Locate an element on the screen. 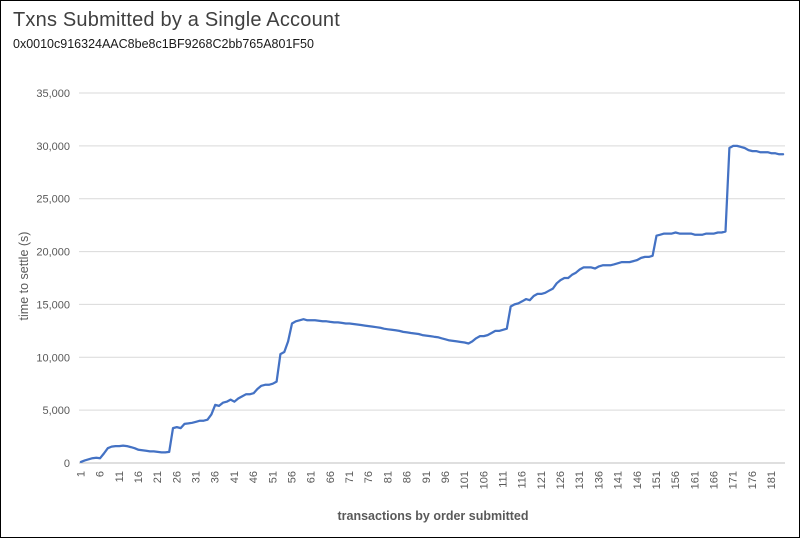  y-axis-tick-label: 10,000 is located at coordinates (53, 358).